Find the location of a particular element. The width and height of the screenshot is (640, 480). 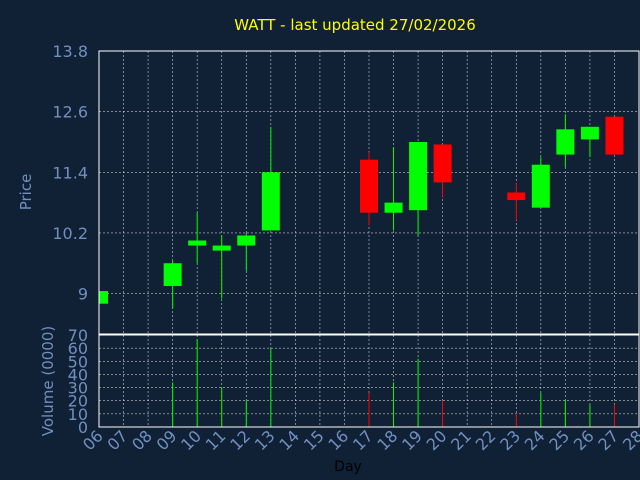

price-tick-labels: 9 10.2 11.4 12.6 13.8 is located at coordinates (70, 173).